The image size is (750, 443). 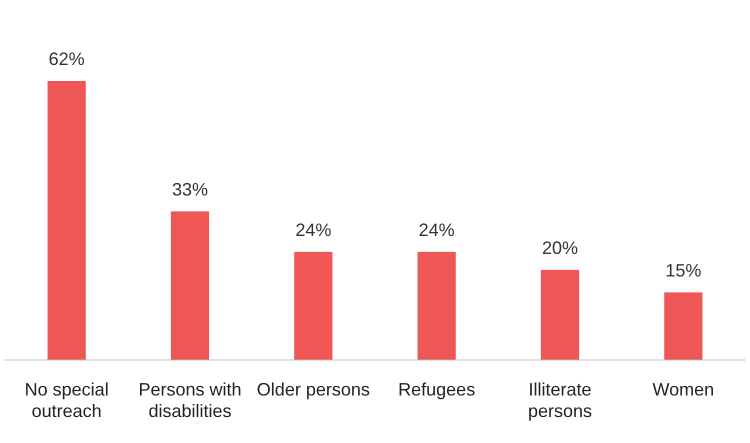 What do you see at coordinates (560, 248) in the screenshot?
I see `data-label: 20%` at bounding box center [560, 248].